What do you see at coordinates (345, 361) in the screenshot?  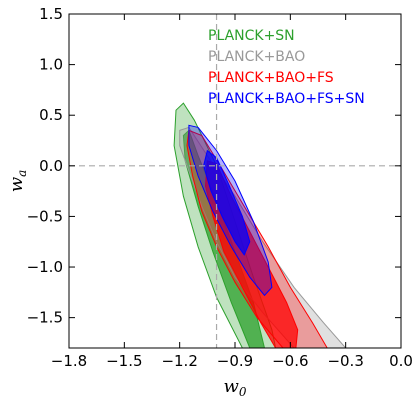 I see `x-tick-label: −0.3` at bounding box center [345, 361].